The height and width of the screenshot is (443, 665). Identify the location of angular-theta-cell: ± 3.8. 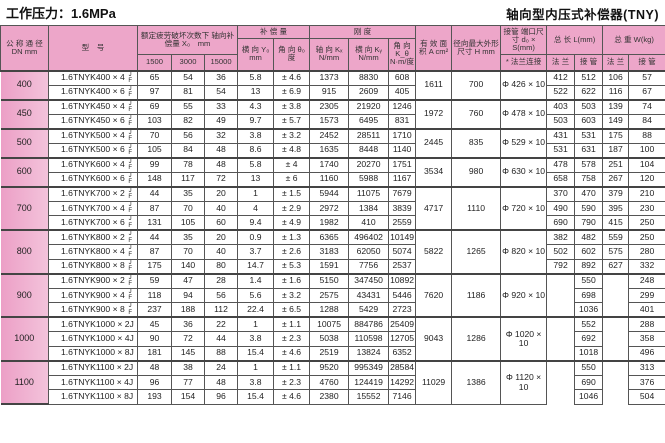
(292, 106).